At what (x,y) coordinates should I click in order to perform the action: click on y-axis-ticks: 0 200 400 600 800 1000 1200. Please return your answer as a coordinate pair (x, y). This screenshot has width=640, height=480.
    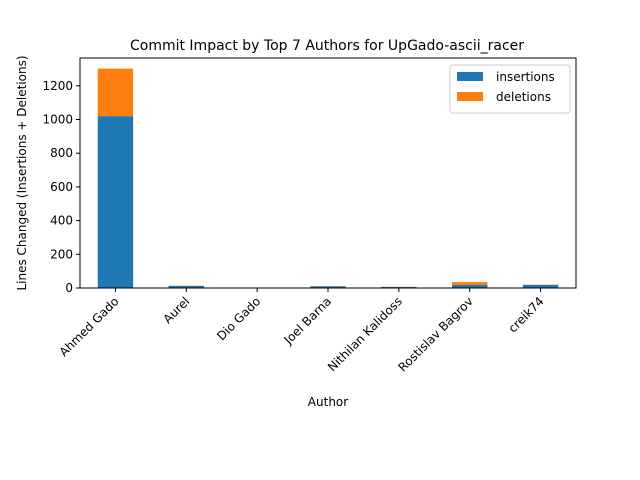
    Looking at the image, I should click on (61, 187).